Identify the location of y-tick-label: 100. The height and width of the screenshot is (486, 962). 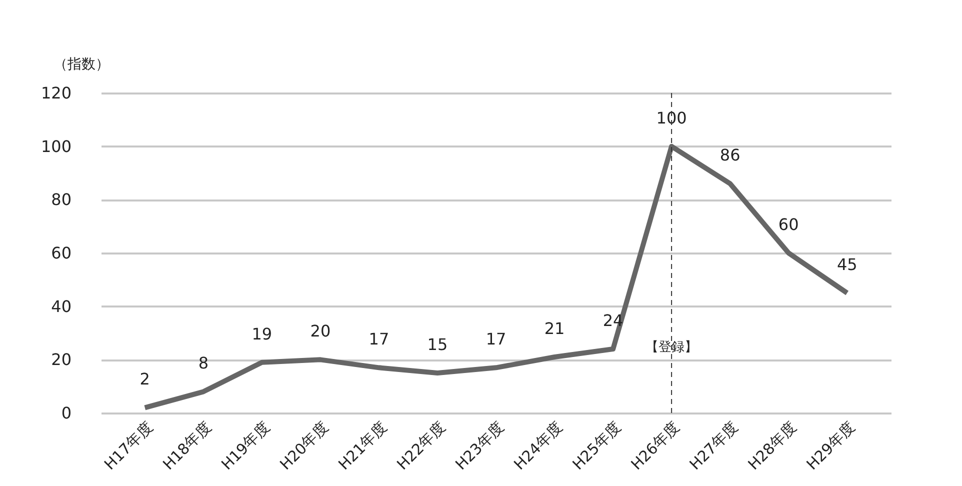
(56, 146).